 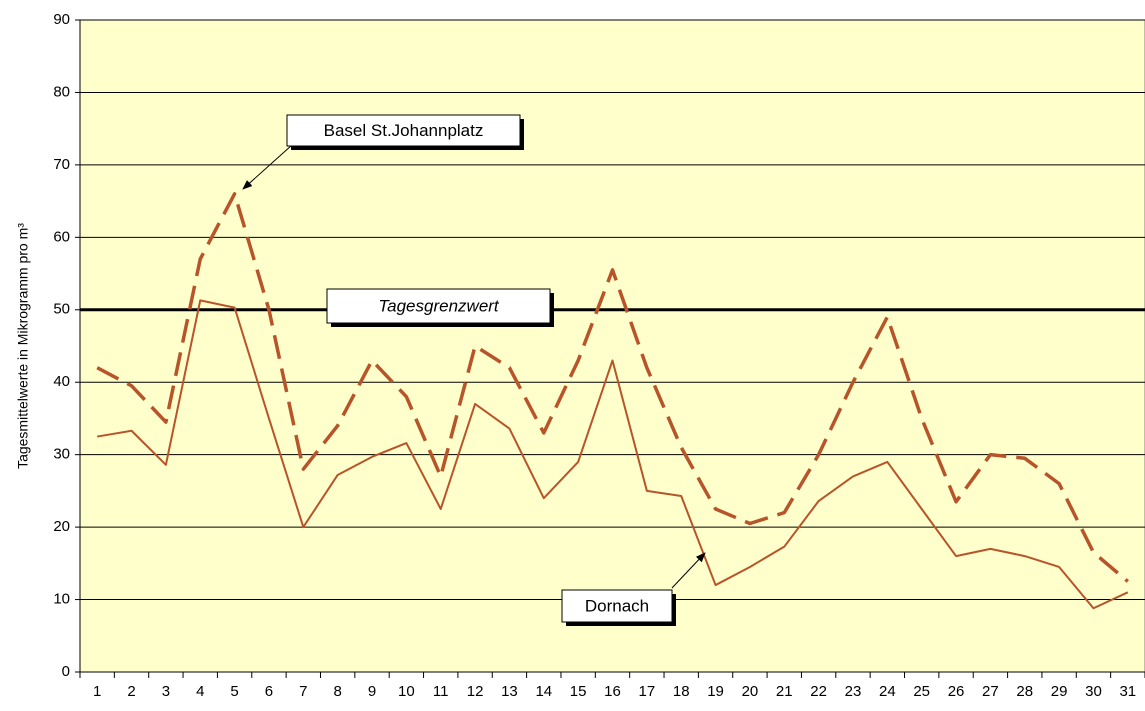 I want to click on x-tick-label: 10, so click(x=406, y=691).